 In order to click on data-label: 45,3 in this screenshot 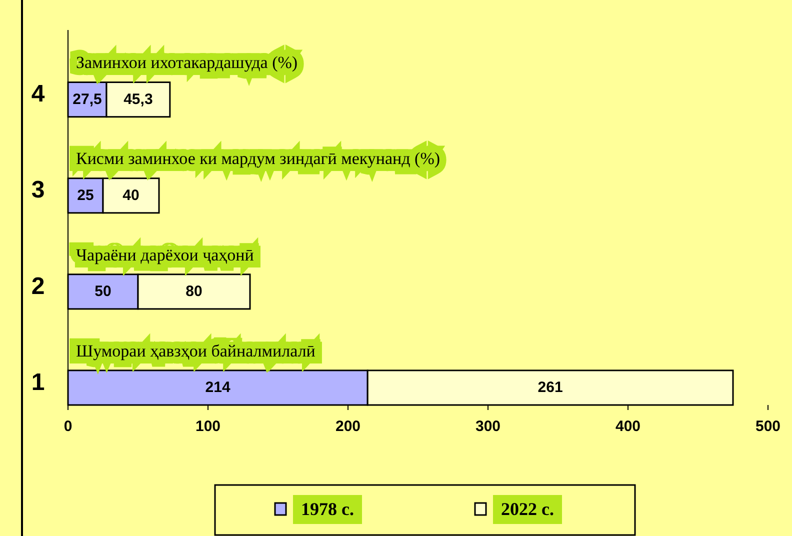, I will do `click(138, 99)`.